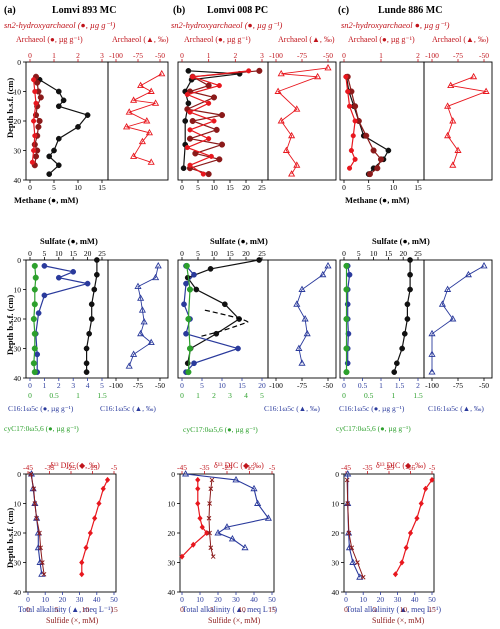 This screenshot has width=500, height=629. I want to click on r2-sulfate-top-1-tick-label: 0, so click(182, 253).